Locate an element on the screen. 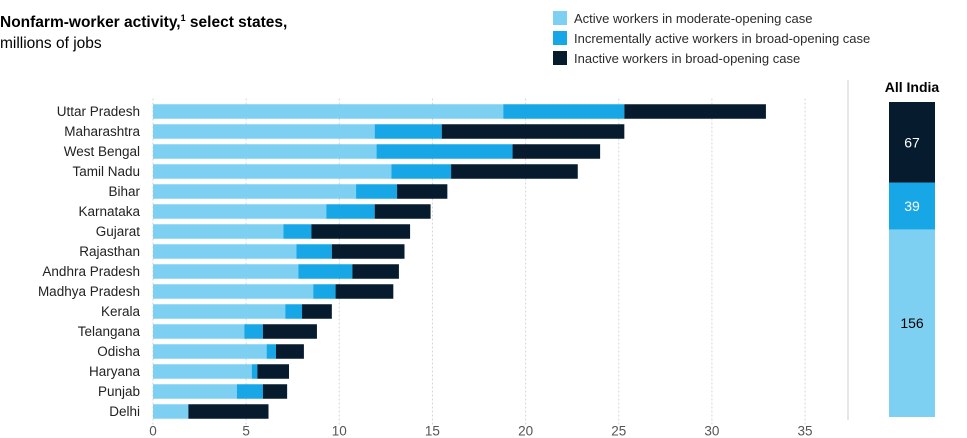  chart-subtitle: millions of jobs is located at coordinates (51, 44).